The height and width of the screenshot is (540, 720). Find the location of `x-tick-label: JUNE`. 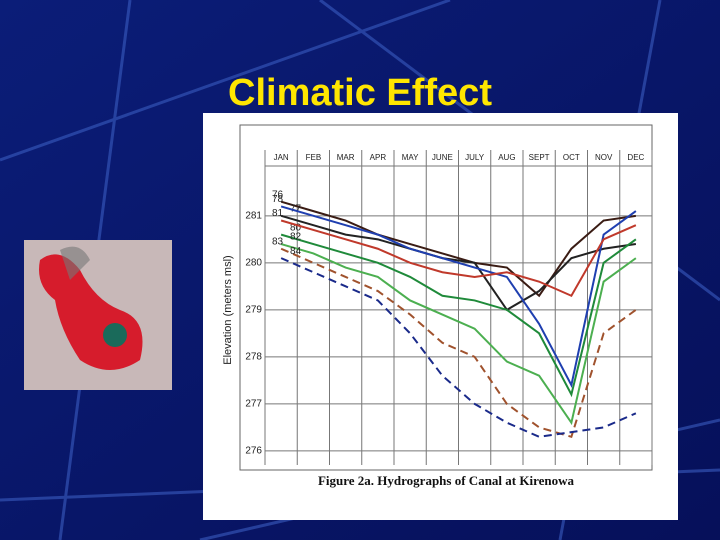

x-tick-label: JUNE is located at coordinates (442, 157).